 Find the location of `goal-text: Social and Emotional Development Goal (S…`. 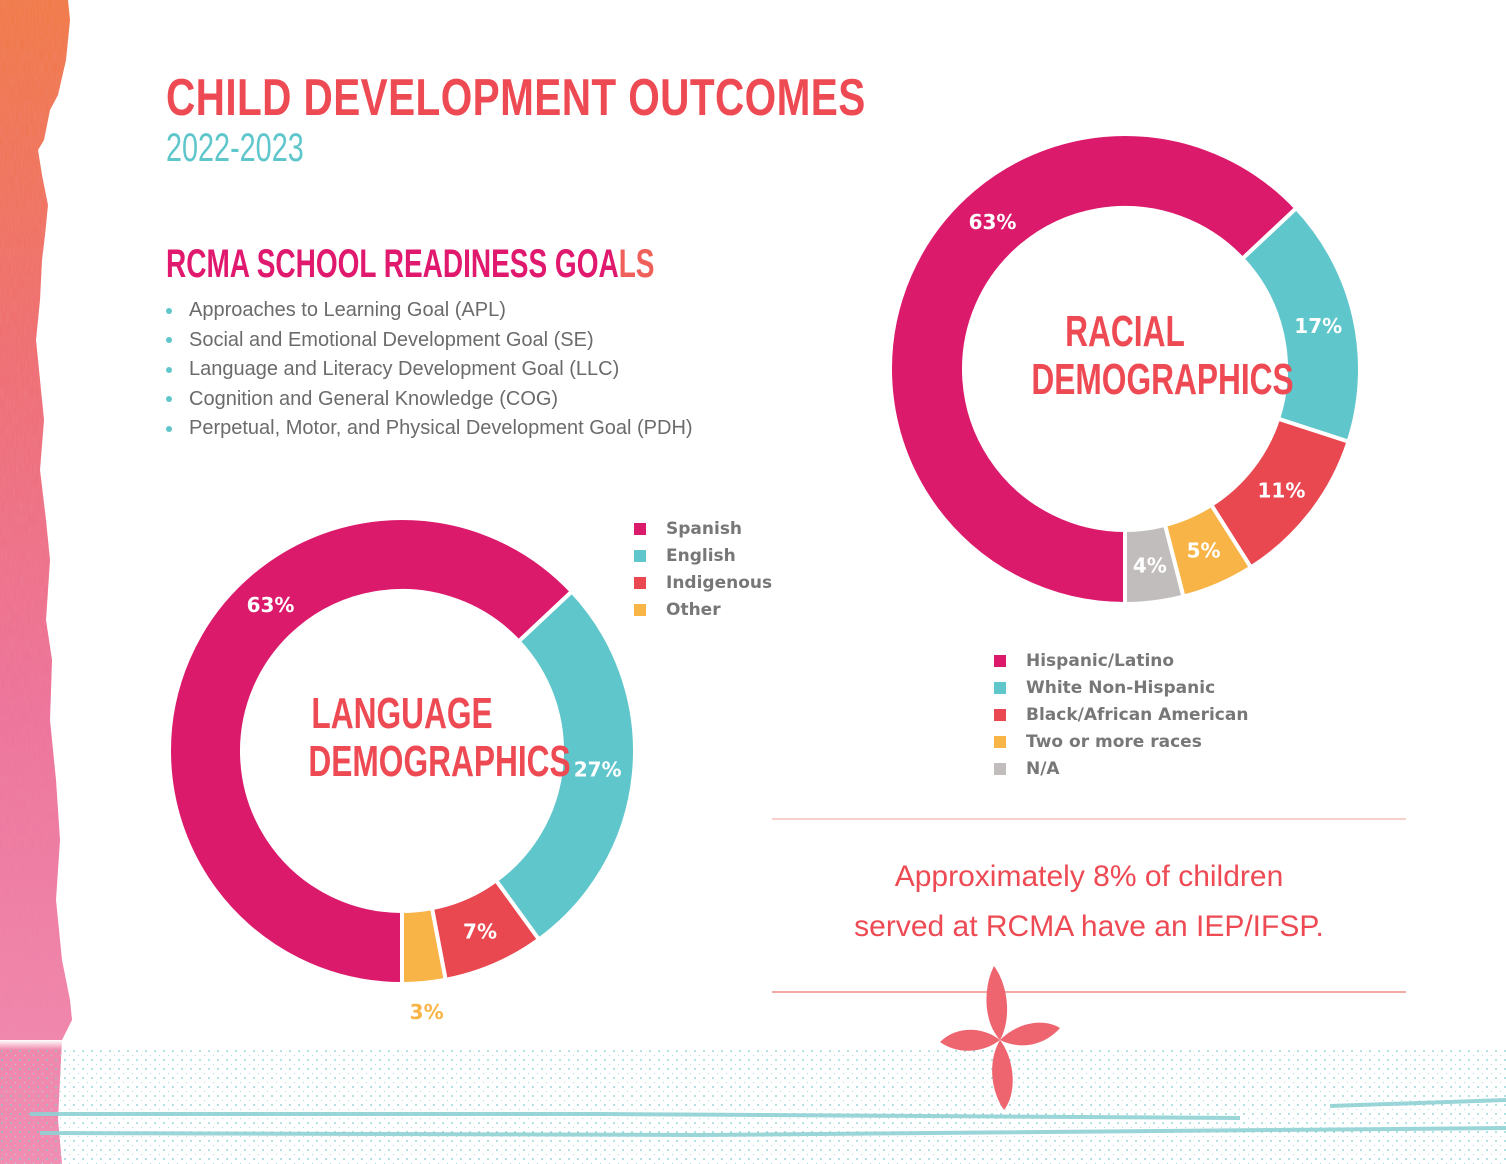

goal-text: Social and Emotional Development Goal (S… is located at coordinates (391, 339).